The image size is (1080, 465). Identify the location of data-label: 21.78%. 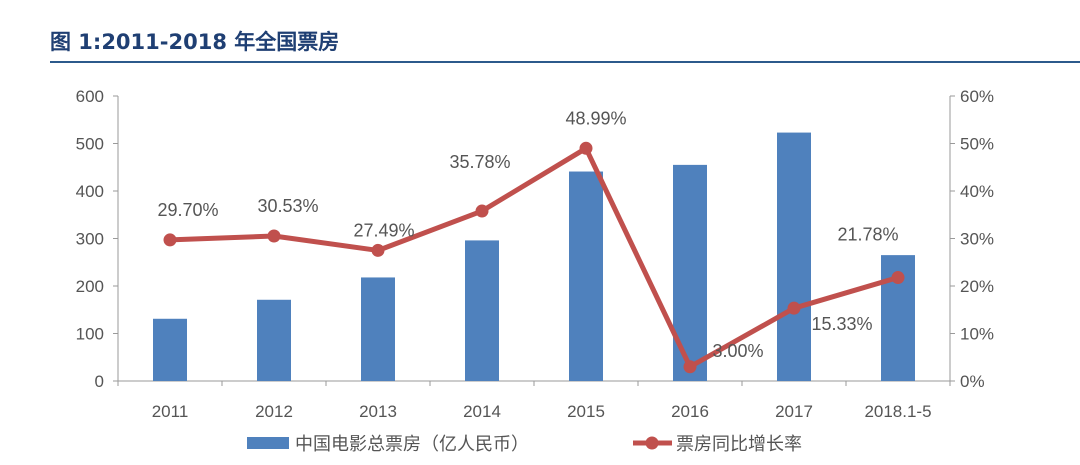
(867, 235).